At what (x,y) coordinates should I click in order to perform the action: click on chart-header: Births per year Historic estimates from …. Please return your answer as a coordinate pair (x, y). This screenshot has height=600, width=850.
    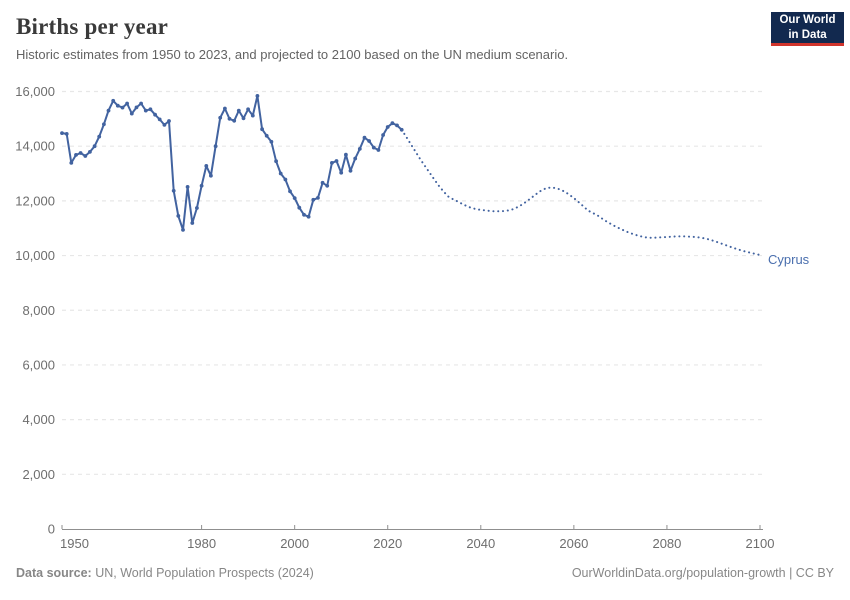
    Looking at the image, I should click on (383, 38).